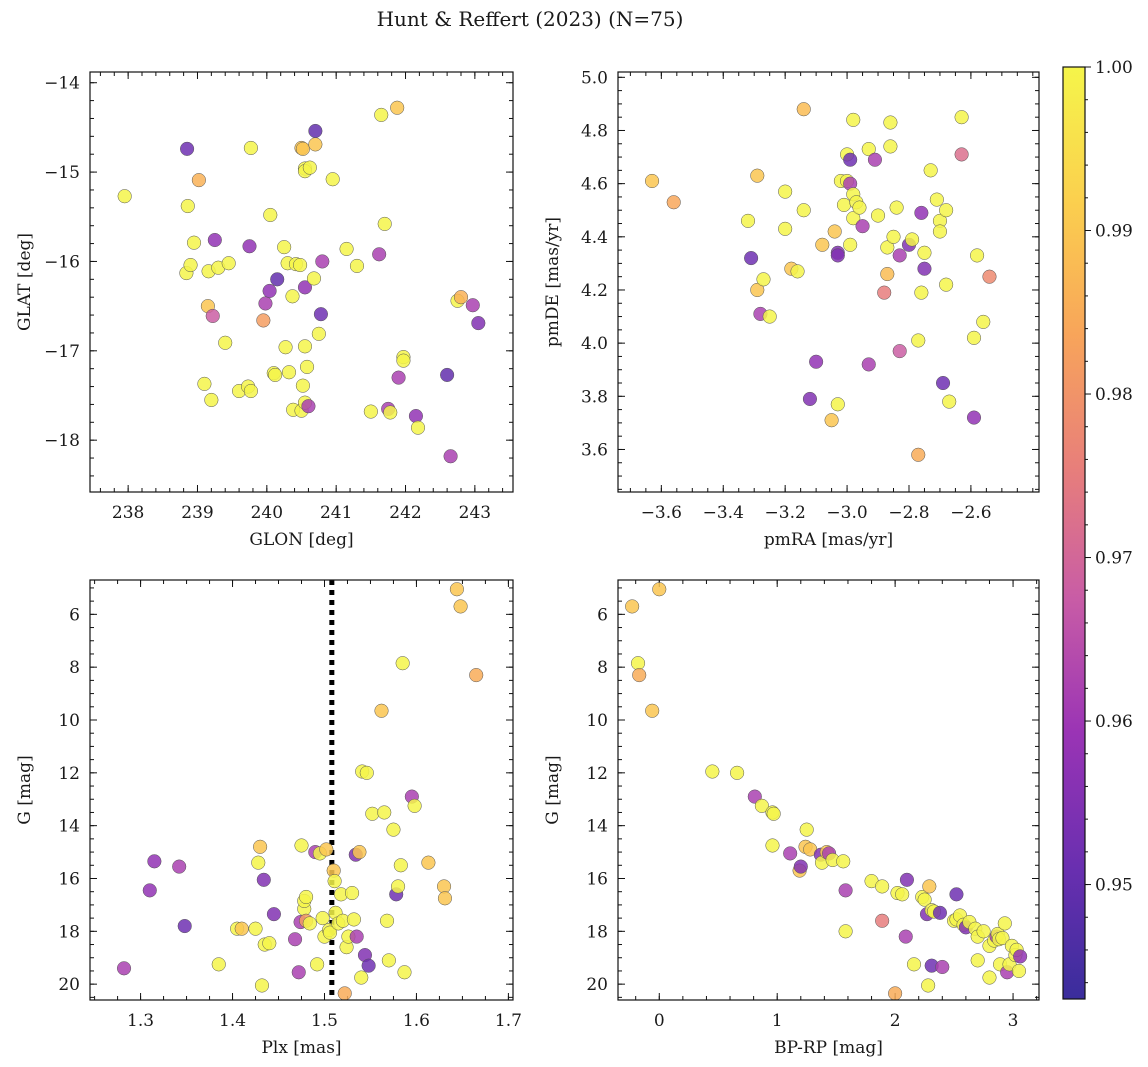 This screenshot has width=1148, height=1067. Describe the element at coordinates (197, 513) in the screenshot. I see `x-tick-label: 239` at that location.